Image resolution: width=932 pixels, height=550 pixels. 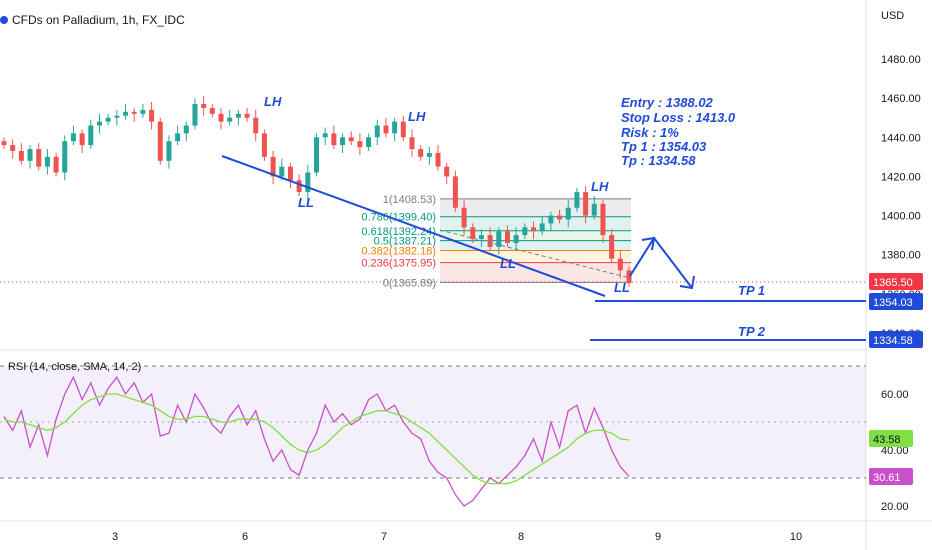 I want to click on trade-plan-entry: Entry : 1388.02, so click(x=667, y=102).